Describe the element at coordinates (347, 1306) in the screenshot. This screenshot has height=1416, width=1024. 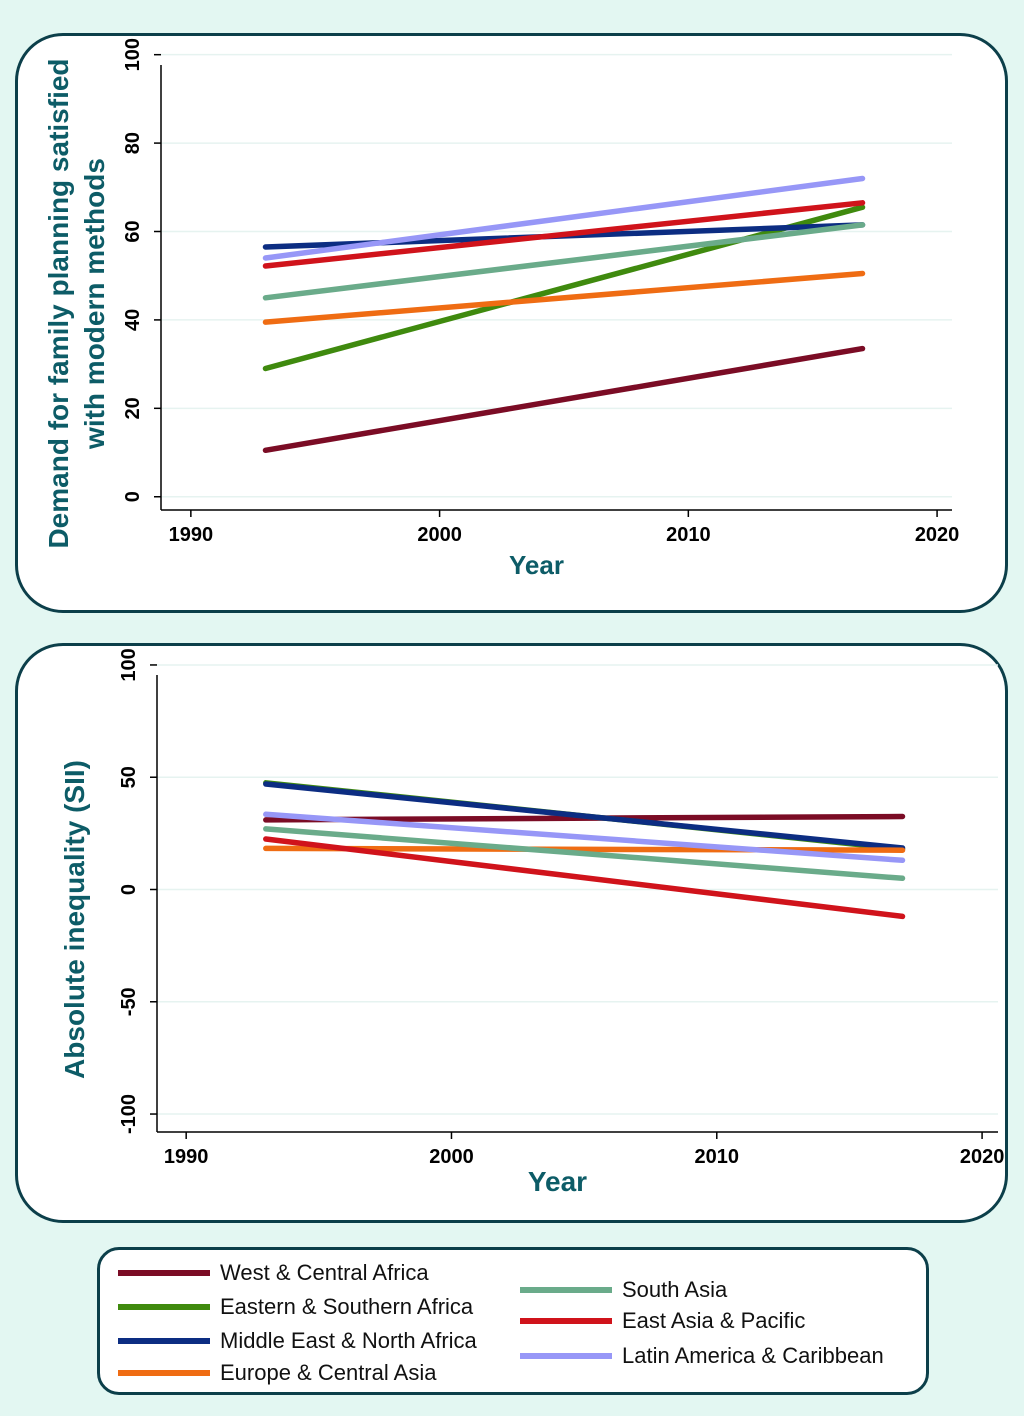
I see `legend-label: Eastern & Southern Africa` at that location.